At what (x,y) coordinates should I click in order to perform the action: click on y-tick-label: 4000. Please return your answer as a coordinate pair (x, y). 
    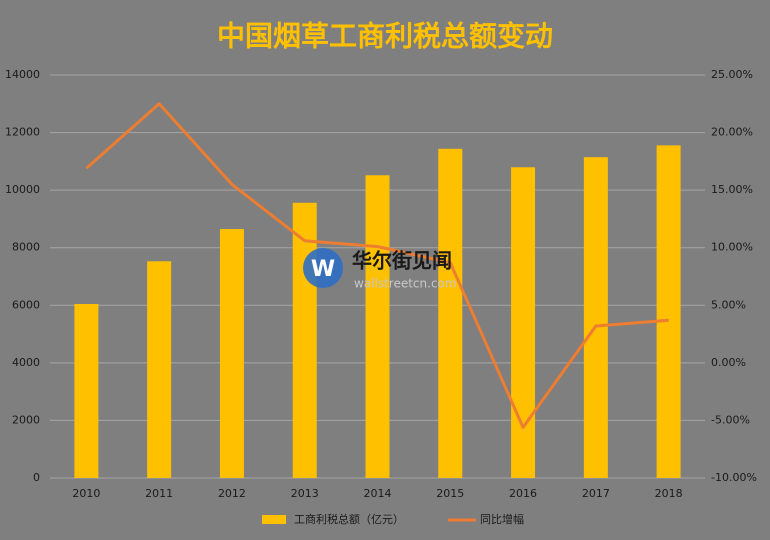
    Looking at the image, I should click on (26, 362).